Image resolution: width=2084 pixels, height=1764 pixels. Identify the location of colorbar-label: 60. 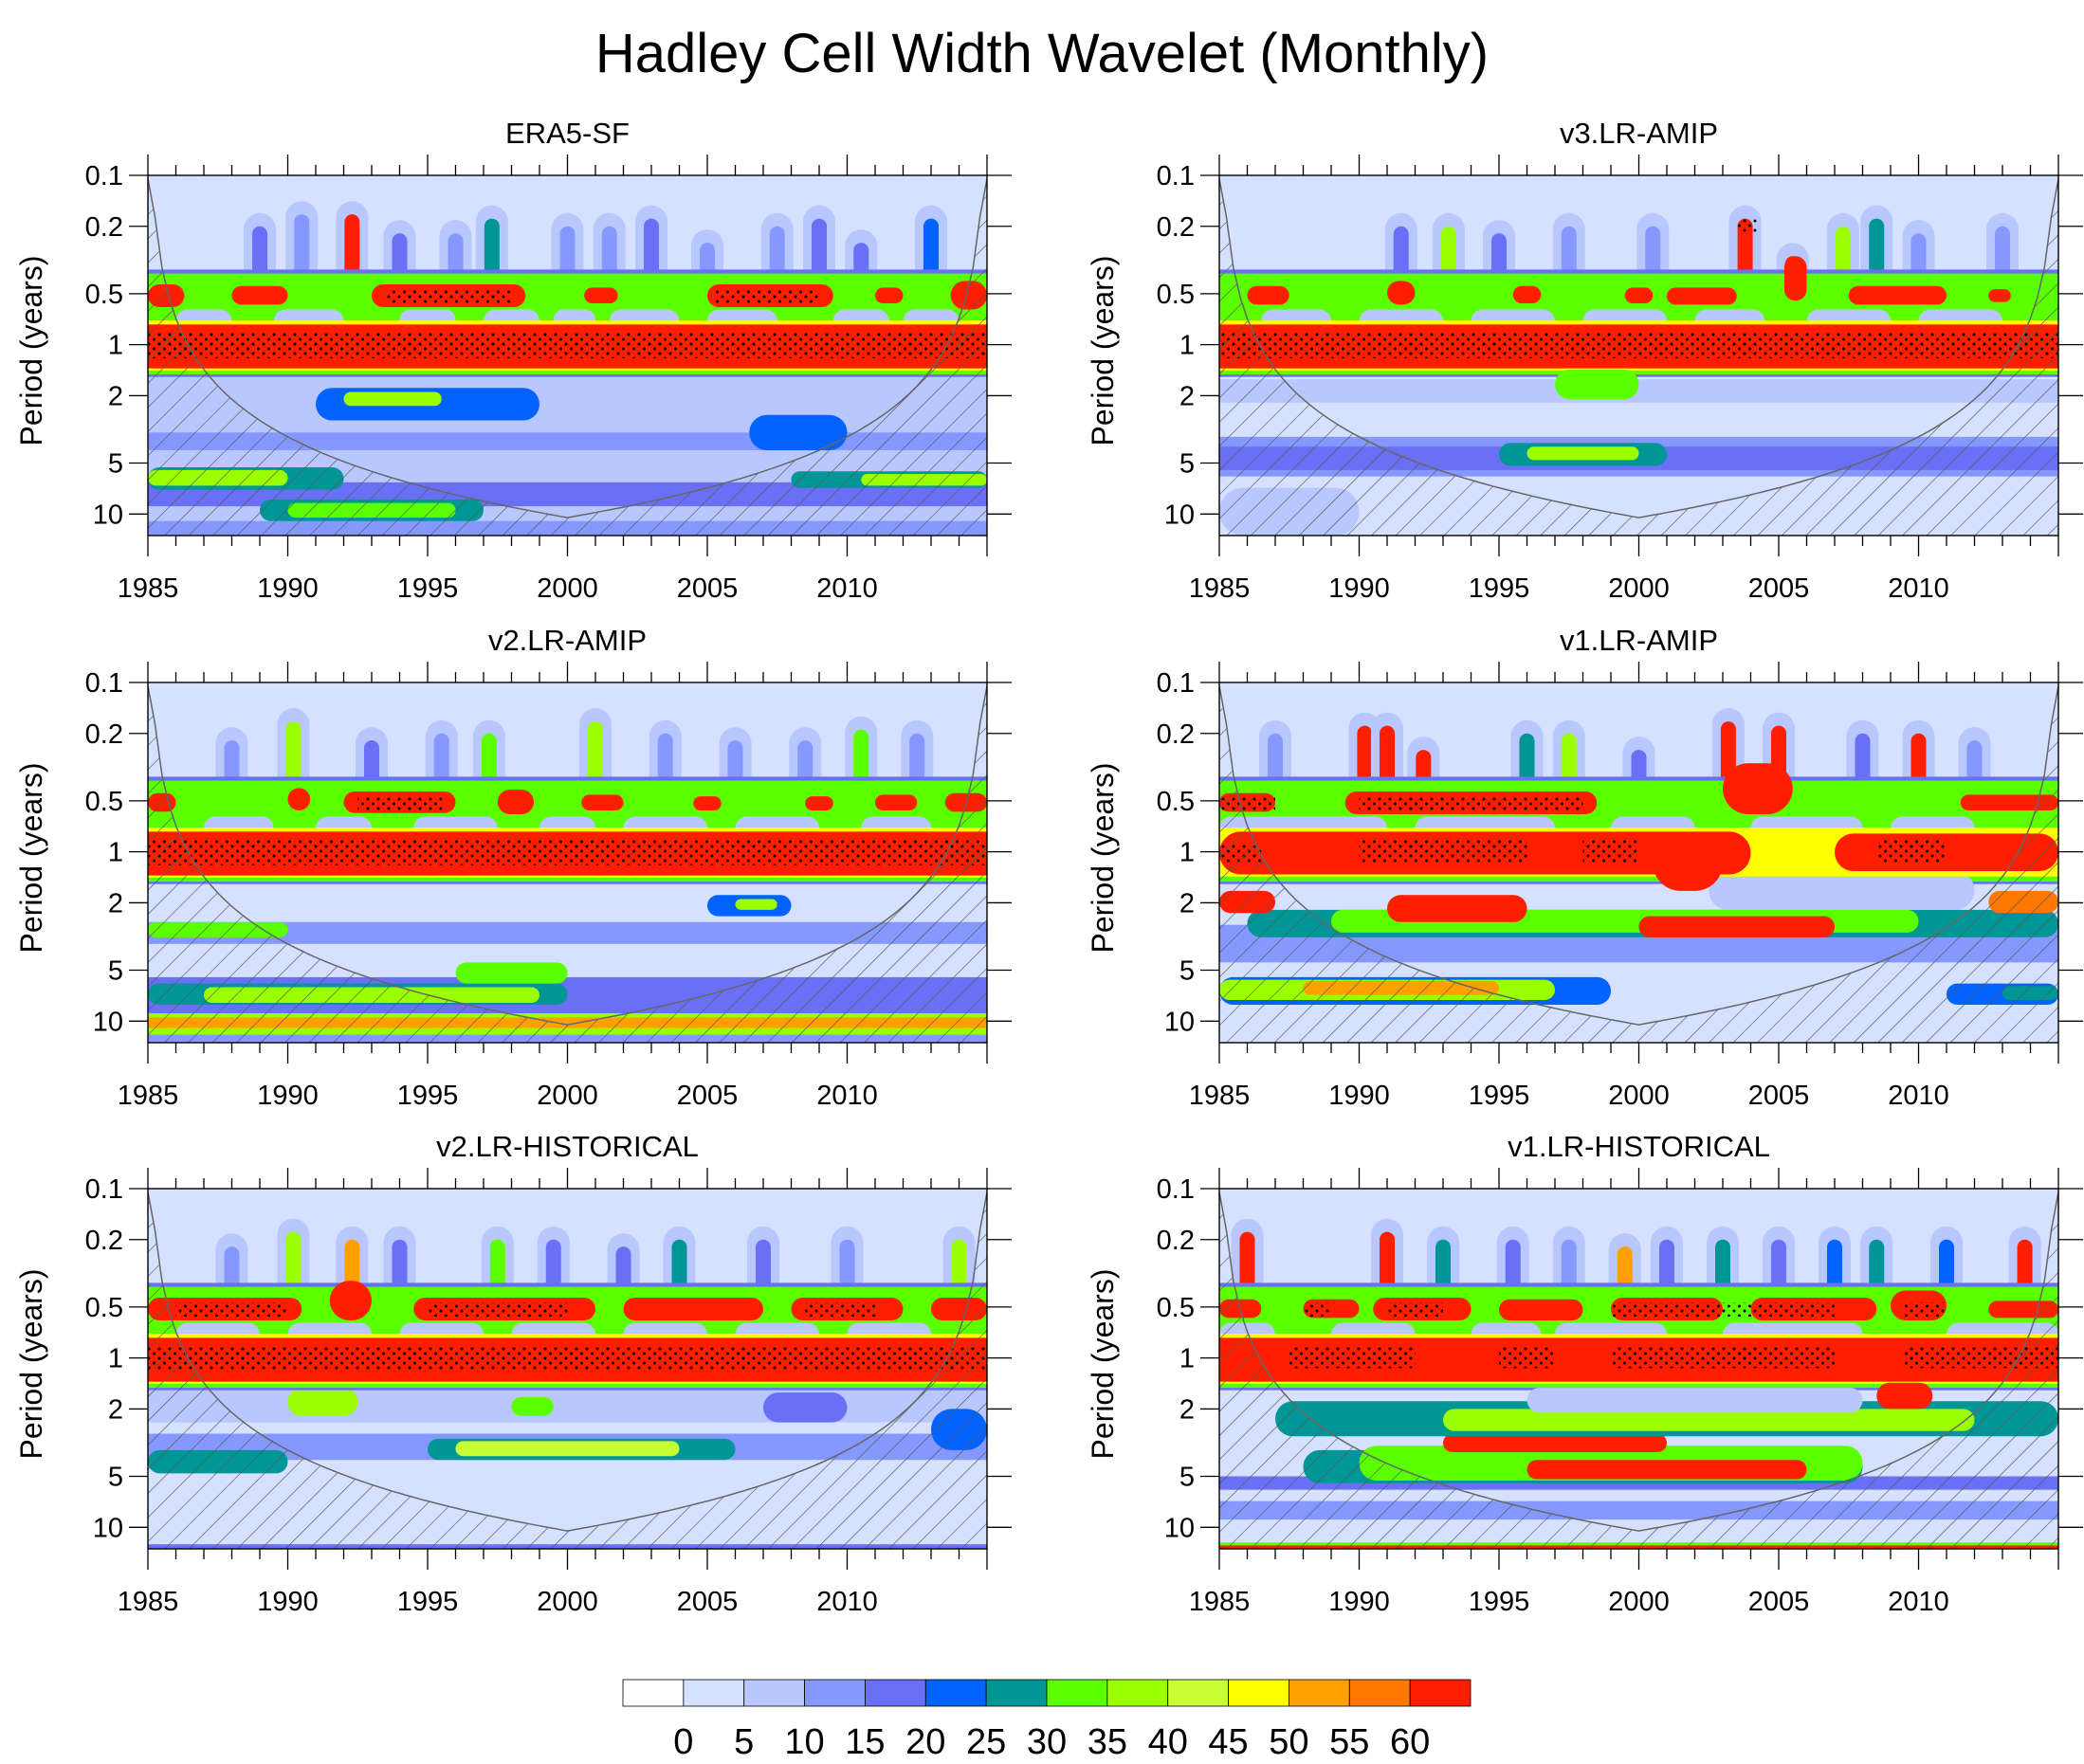
(1410, 1742).